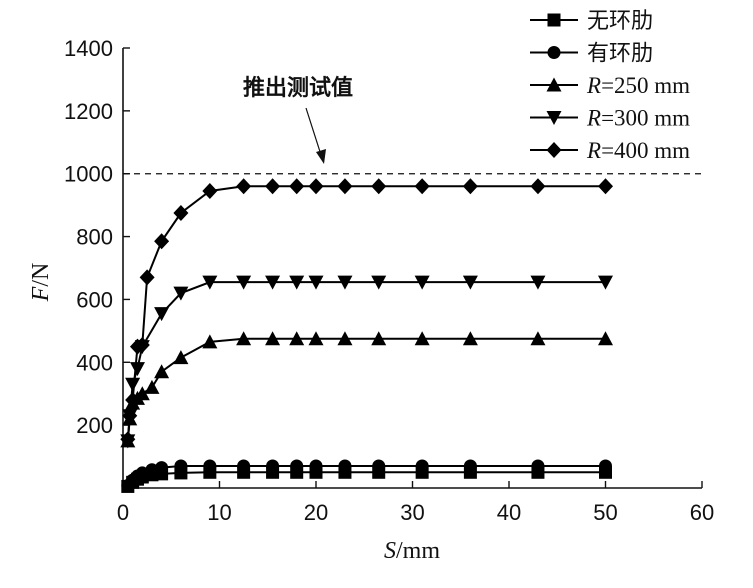  What do you see at coordinates (702, 512) in the screenshot?
I see `x-tick-label: 60` at bounding box center [702, 512].